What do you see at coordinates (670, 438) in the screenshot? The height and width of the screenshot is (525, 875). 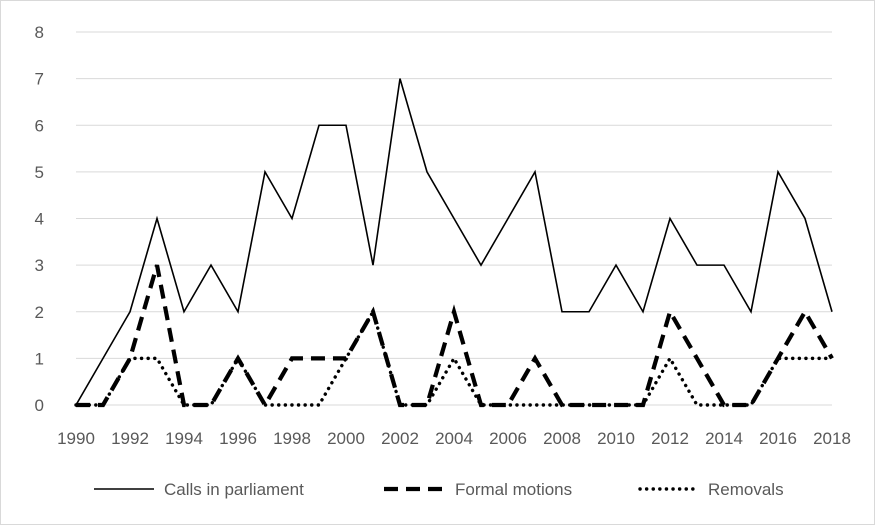 I see `x-tick-label: 2012` at bounding box center [670, 438].